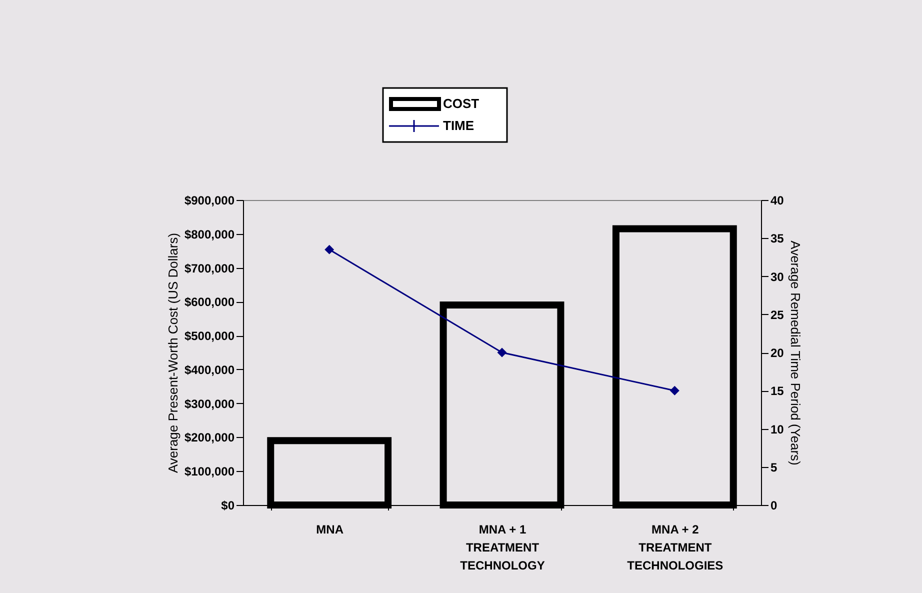 This screenshot has width=922, height=593. I want to click on y2-tick-label: 40, so click(777, 201).